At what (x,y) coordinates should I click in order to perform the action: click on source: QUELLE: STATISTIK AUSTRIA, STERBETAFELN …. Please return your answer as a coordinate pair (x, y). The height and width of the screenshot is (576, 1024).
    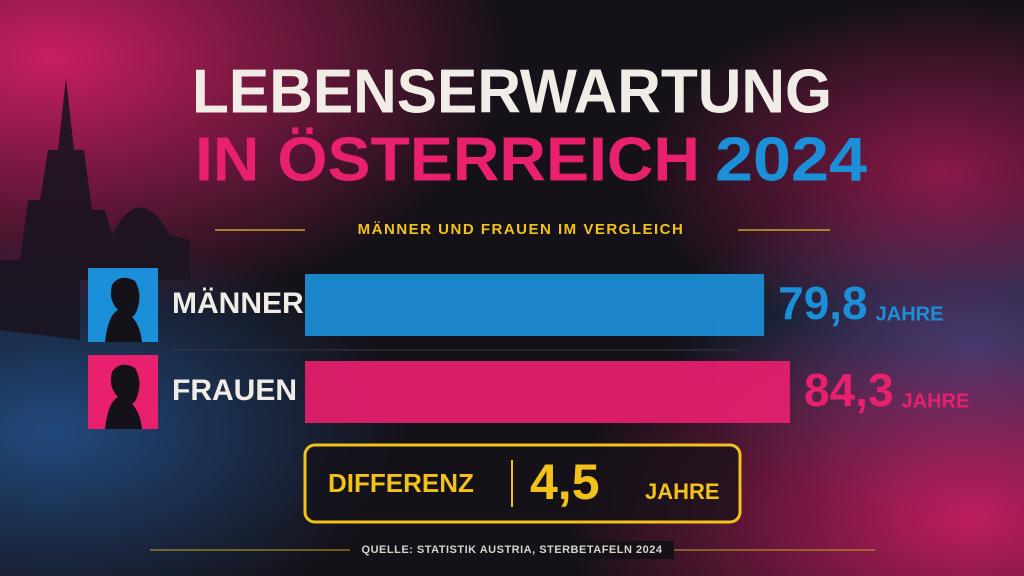
    Looking at the image, I should click on (512, 550).